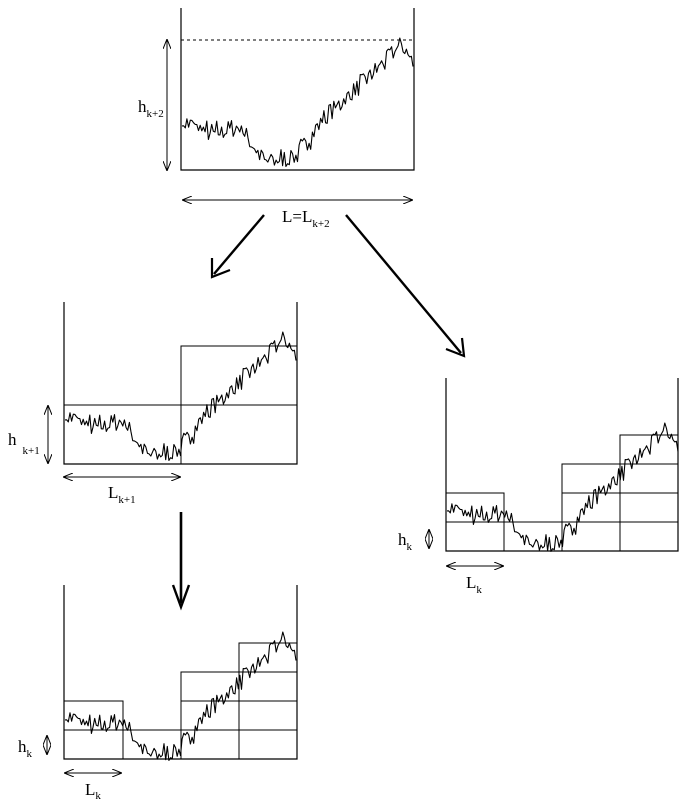 The width and height of the screenshot is (684, 800). I want to click on arrow-to-bottom-panel, so click(181, 561).